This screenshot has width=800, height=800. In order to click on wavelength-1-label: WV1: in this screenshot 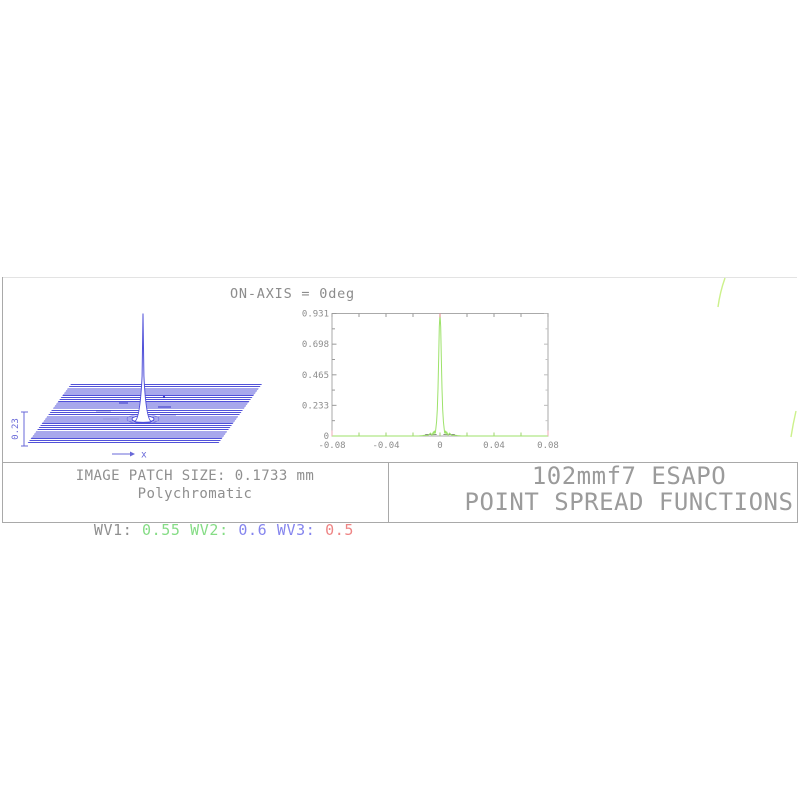, I will do `click(113, 530)`.